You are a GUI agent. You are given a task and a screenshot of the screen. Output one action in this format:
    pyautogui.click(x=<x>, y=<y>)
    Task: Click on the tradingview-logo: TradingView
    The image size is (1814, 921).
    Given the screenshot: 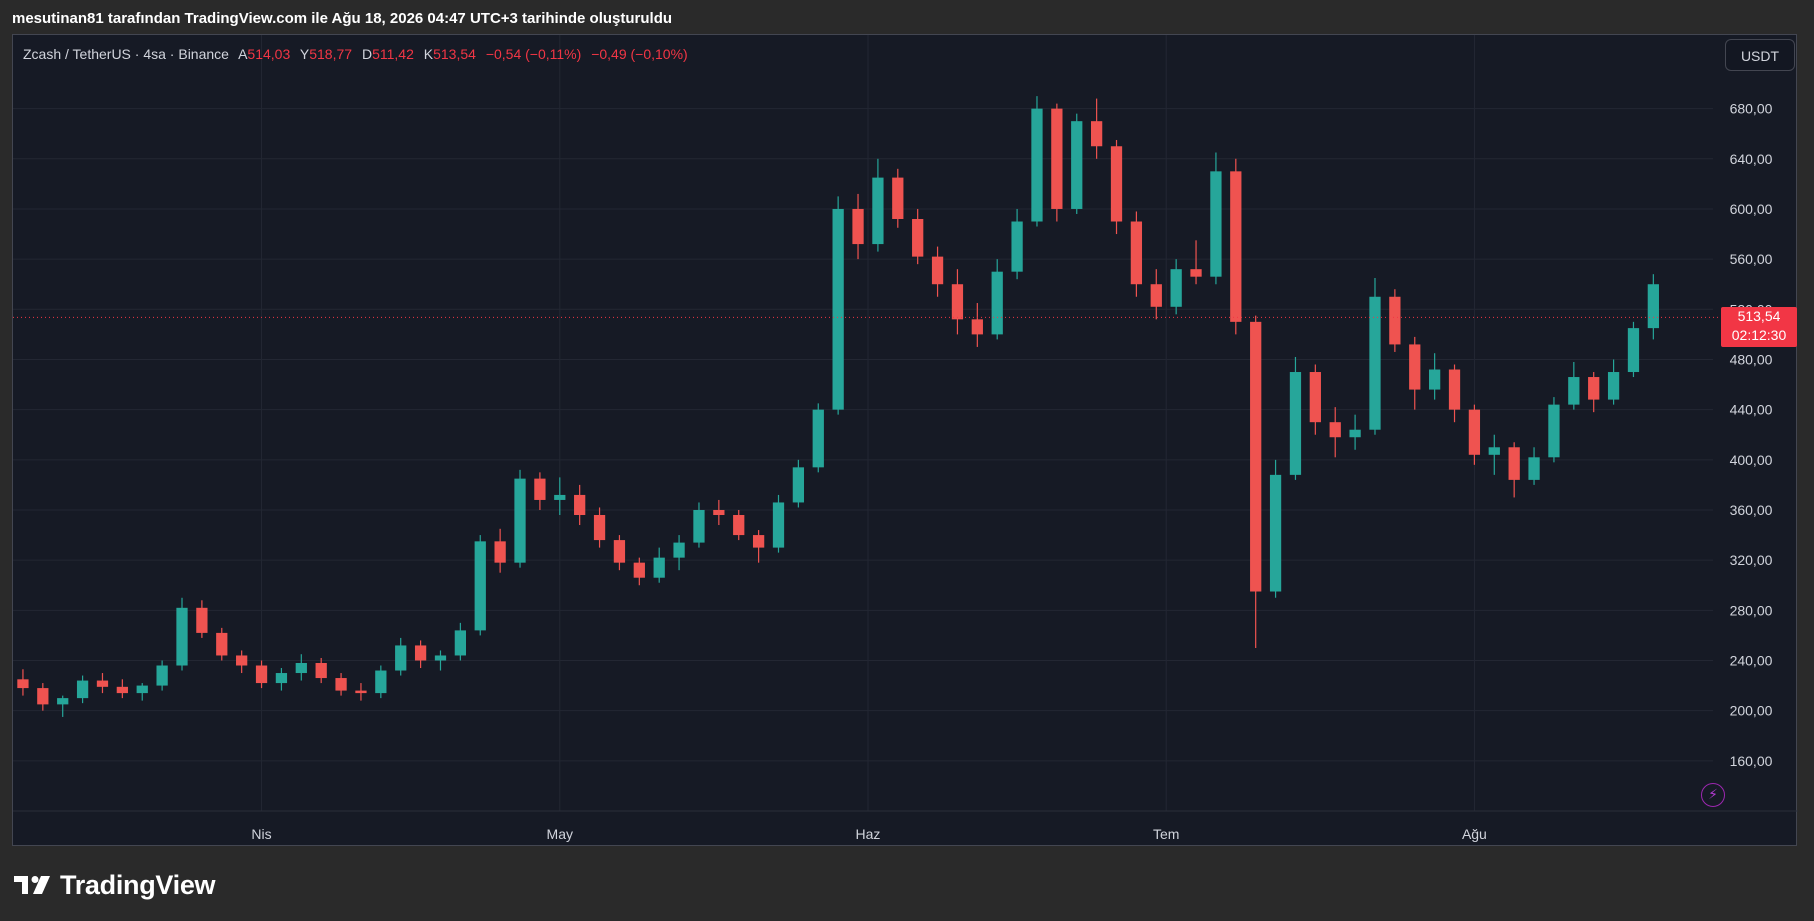 What is the action you would take?
    pyautogui.click(x=115, y=885)
    